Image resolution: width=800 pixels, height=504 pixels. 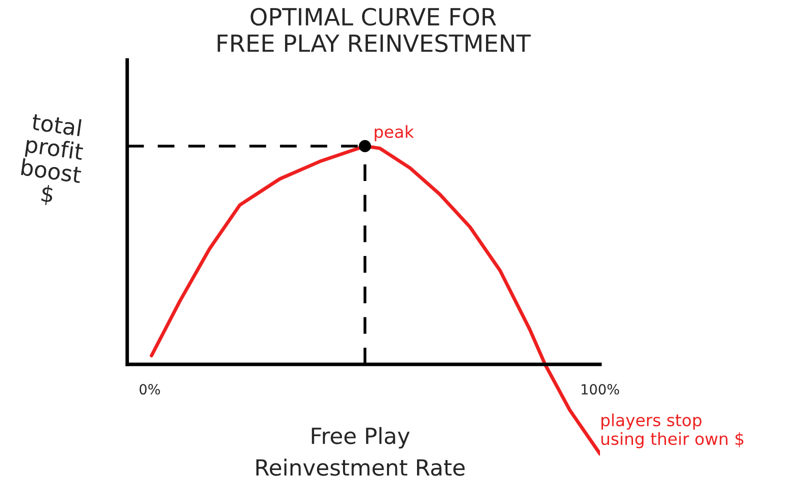 What do you see at coordinates (374, 30) in the screenshot?
I see `chart-title: OPTIMAL CURVE FOR FREE PLAY REINVESTMENT` at bounding box center [374, 30].